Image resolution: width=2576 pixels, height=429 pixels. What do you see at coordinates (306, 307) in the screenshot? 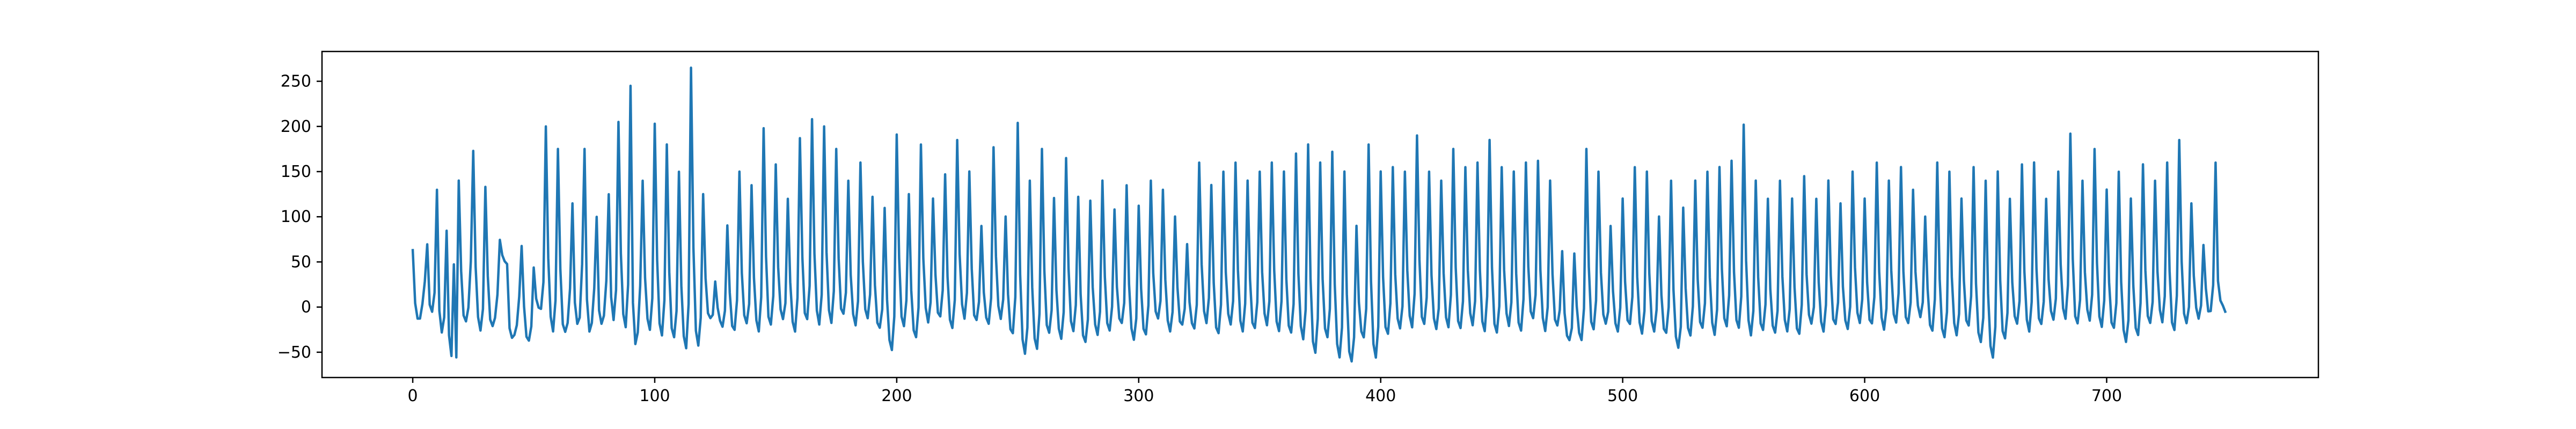
I see `y-tick-label: 0` at bounding box center [306, 307].